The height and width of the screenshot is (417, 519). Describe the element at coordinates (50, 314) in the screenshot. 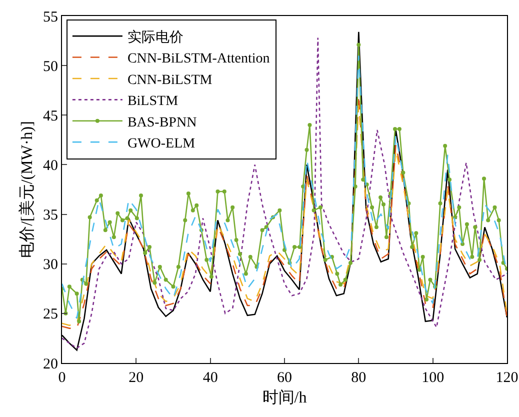

I see `y-tick-label: 25` at that location.